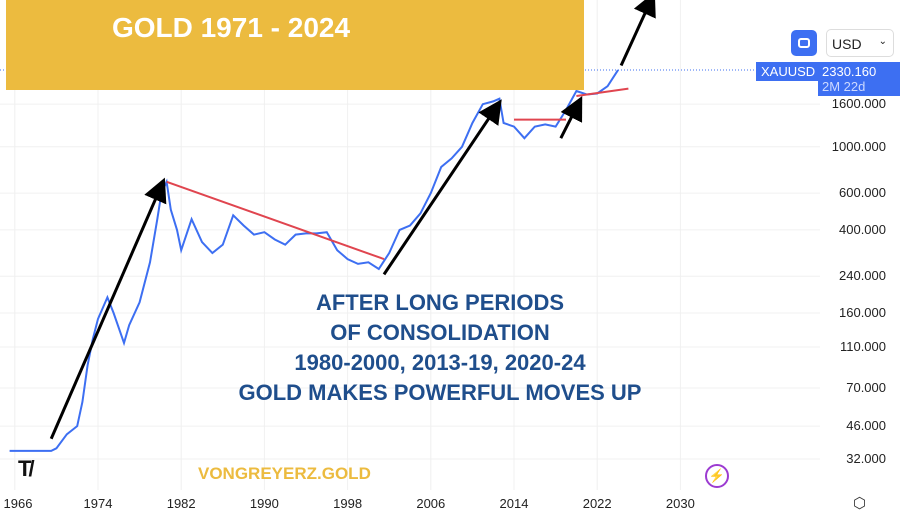 Image resolution: width=900 pixels, height=516 pixels. What do you see at coordinates (862, 229) in the screenshot?
I see `y-tick-label: 400.000` at bounding box center [862, 229].